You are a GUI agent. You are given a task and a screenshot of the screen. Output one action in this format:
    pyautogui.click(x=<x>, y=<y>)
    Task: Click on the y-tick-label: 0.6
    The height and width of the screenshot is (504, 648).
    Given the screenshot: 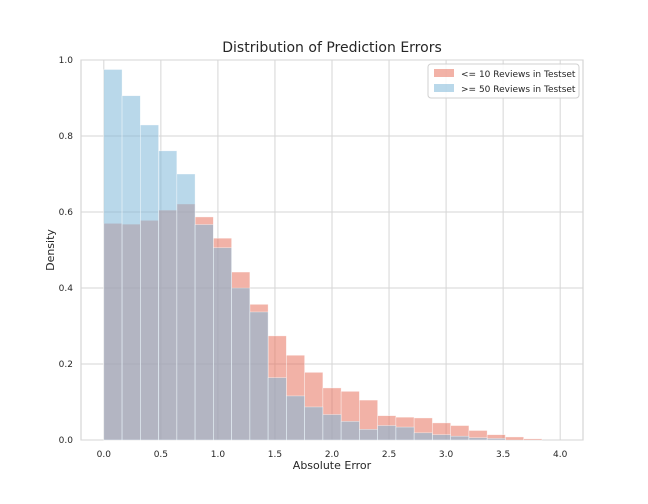 What is the action you would take?
    pyautogui.click(x=66, y=213)
    